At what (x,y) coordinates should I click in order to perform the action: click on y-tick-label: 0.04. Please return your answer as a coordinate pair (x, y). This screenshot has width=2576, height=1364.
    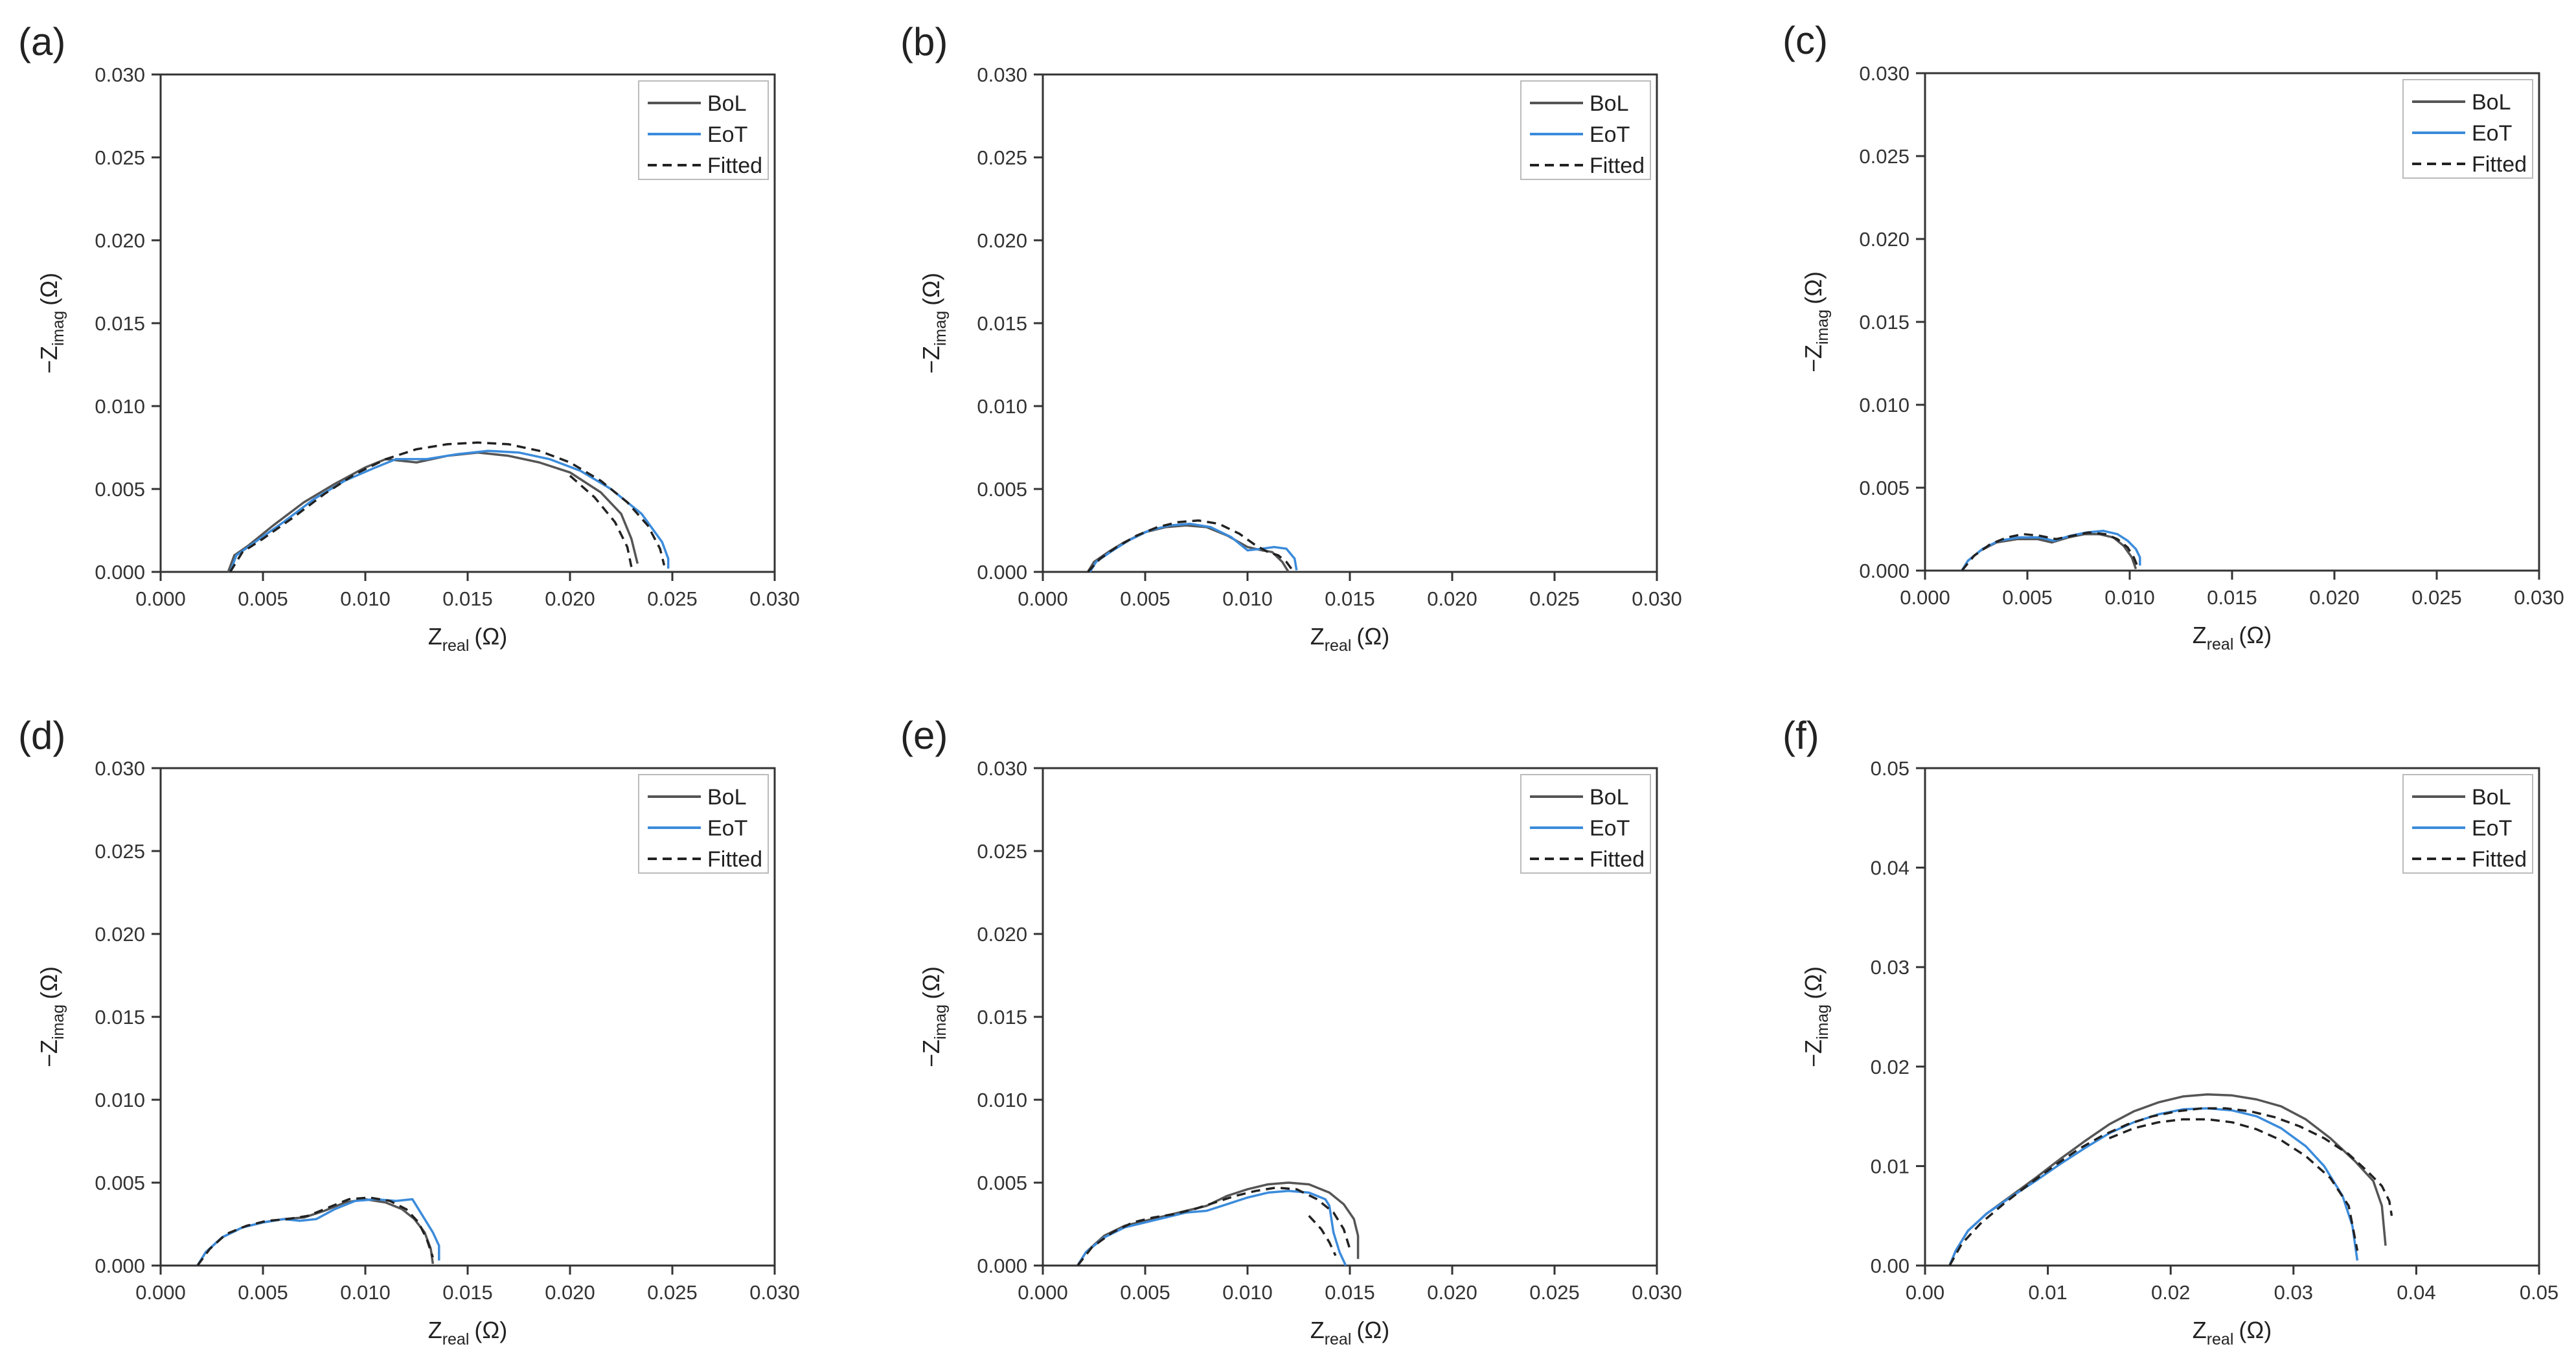
    Looking at the image, I should click on (1890, 868).